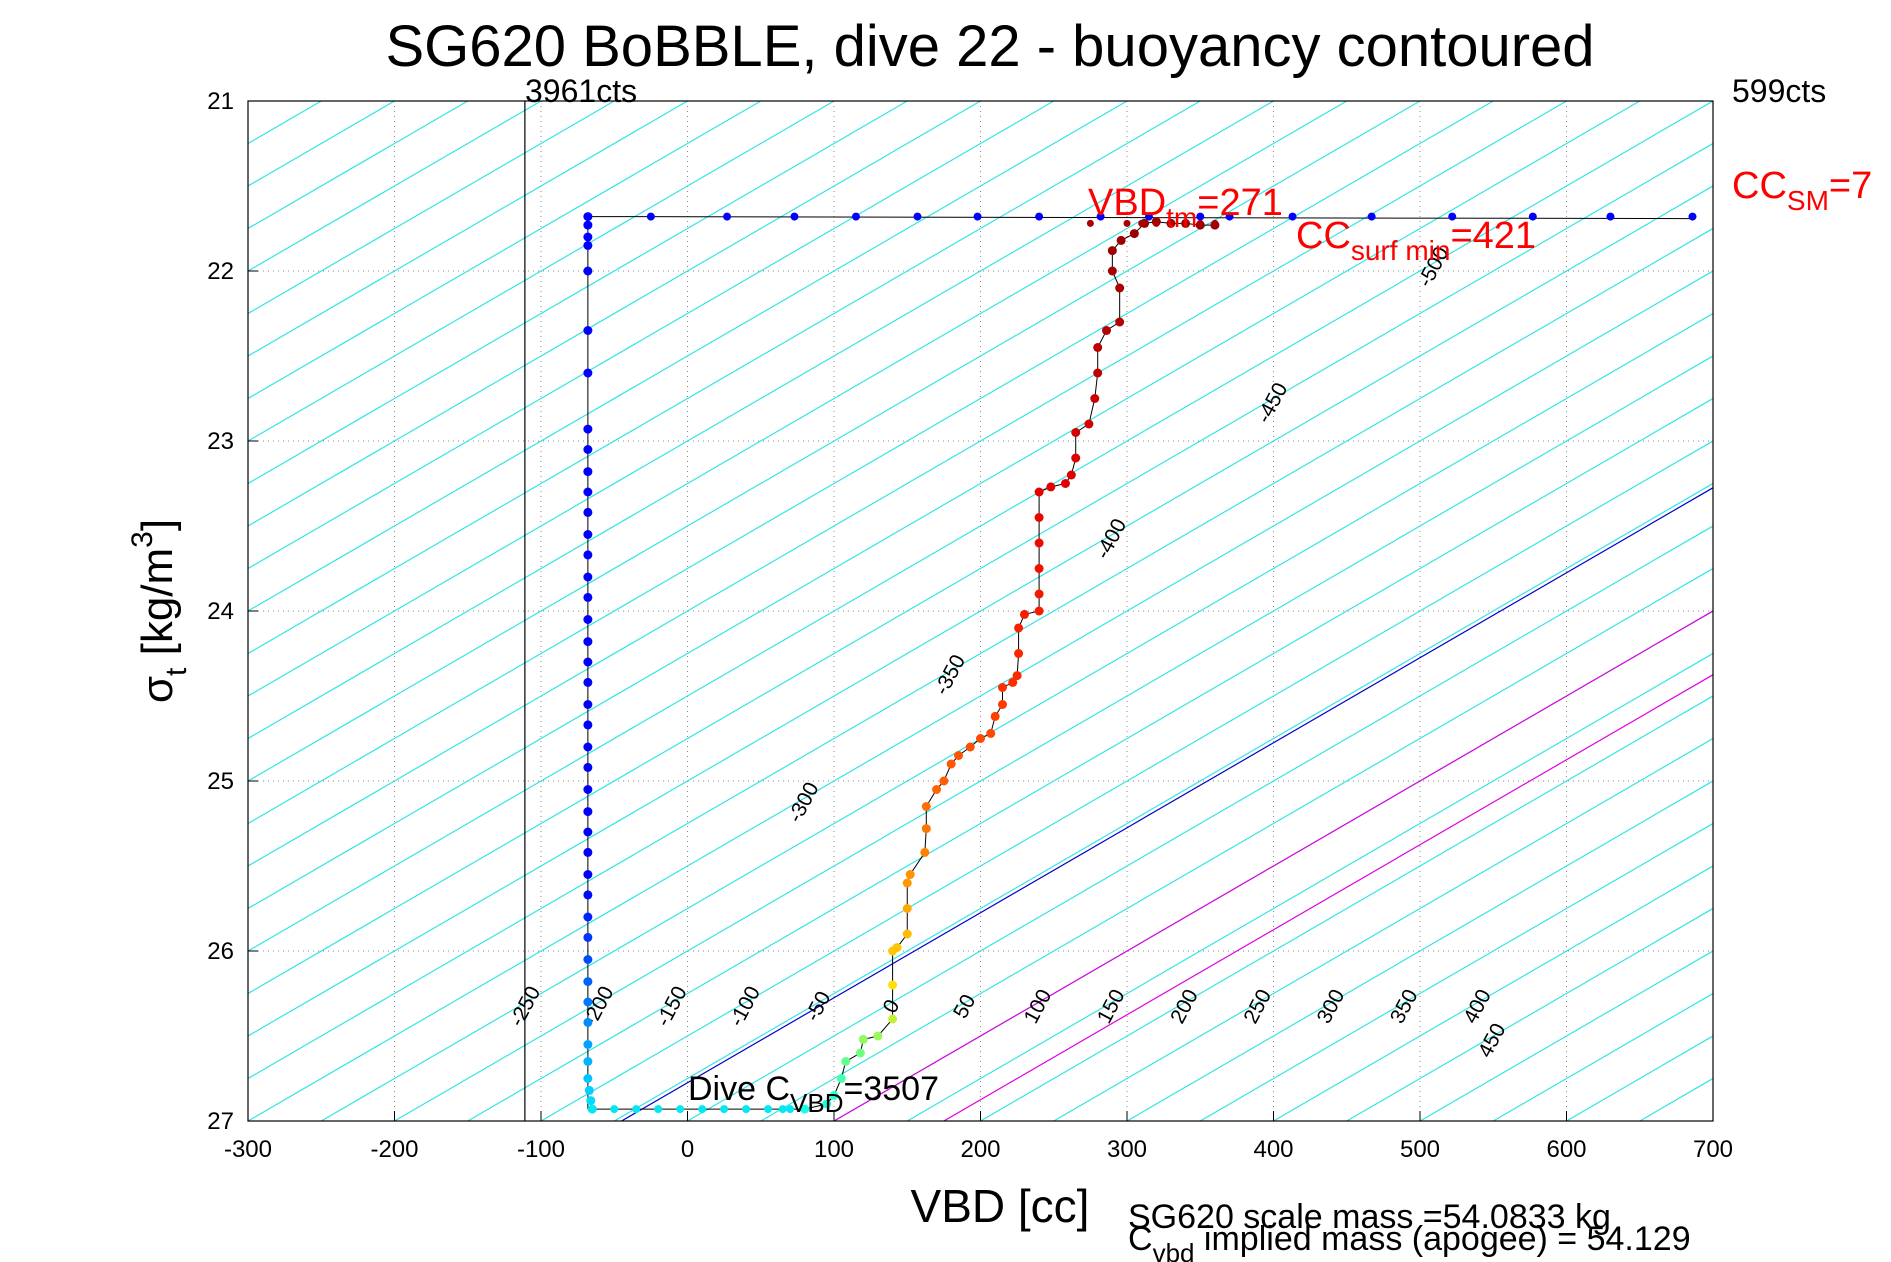  I want to click on implied-mass-annotation: Cvbd implied mass (apogee) = 54.129, so click(1409, 1241).